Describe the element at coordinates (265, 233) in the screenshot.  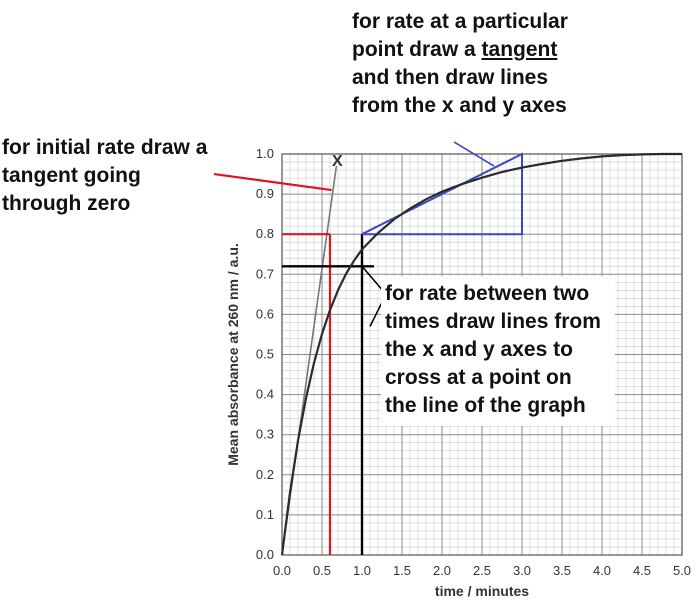
I see `y-tick-label: 0.8` at that location.